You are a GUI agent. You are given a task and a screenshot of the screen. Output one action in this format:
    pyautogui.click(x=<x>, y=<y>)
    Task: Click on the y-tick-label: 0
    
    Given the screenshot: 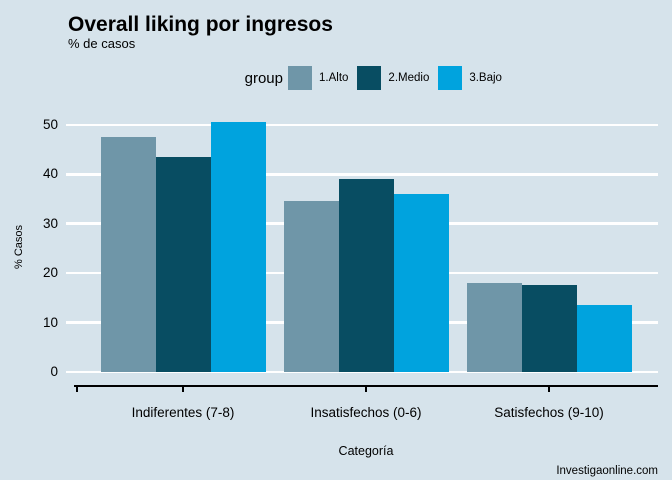 What is the action you would take?
    pyautogui.click(x=54, y=371)
    